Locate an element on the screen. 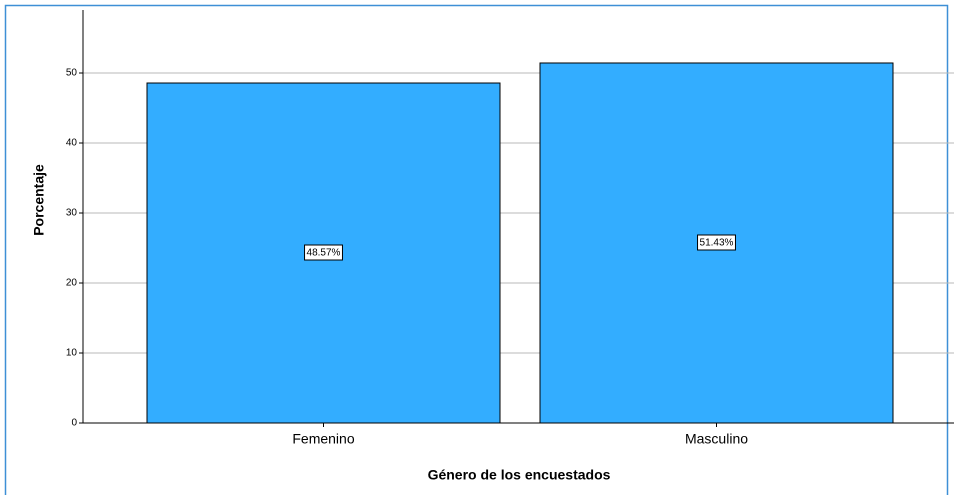  value-label: 51.43% is located at coordinates (717, 243).